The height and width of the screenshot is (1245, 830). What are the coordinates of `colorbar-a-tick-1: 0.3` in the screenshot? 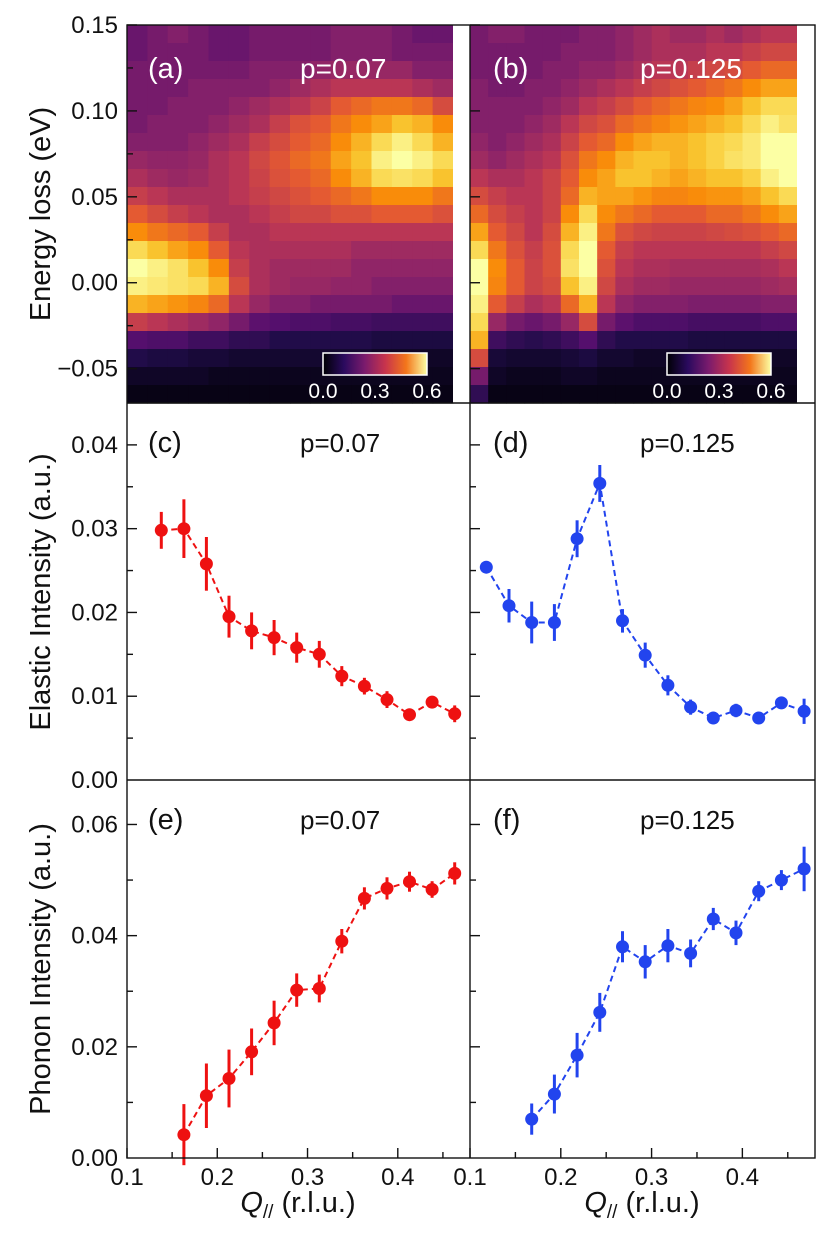 It's located at (374, 391).